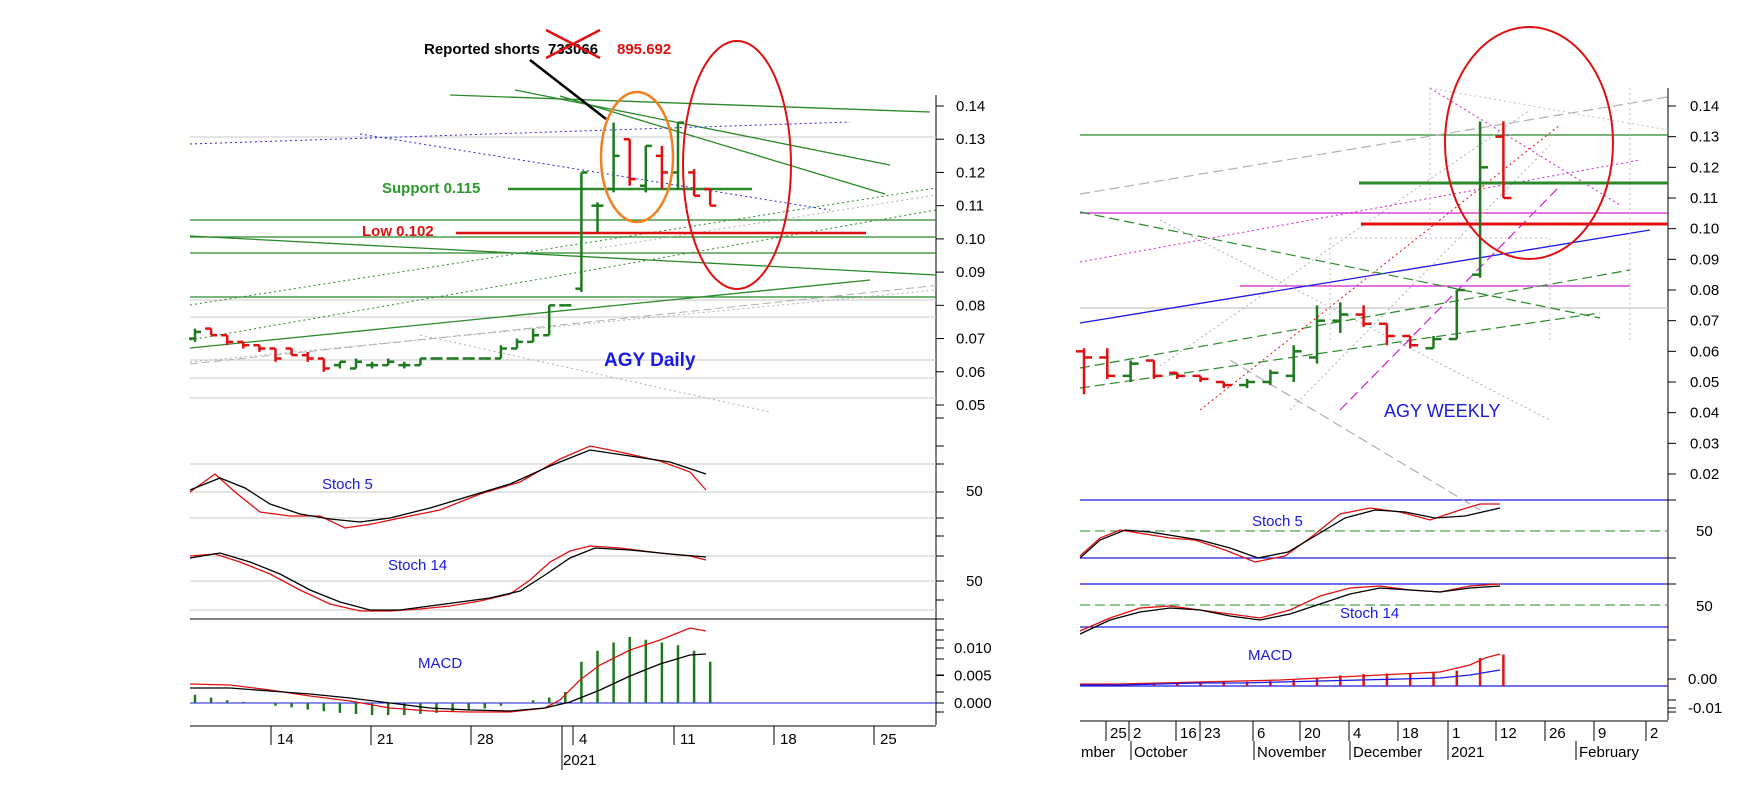 The width and height of the screenshot is (1756, 804). What do you see at coordinates (1357, 733) in the screenshot?
I see `x-tick-label: 4` at bounding box center [1357, 733].